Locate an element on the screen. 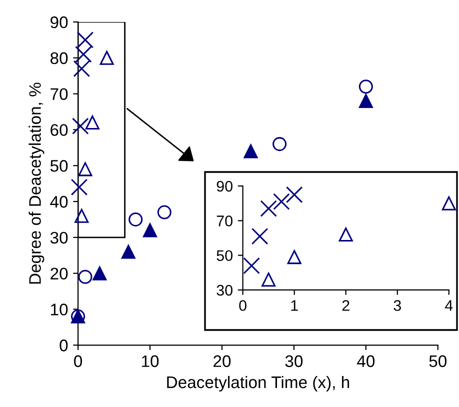 Image resolution: width=459 pixels, height=407 pixels. y-tick-label: 60 is located at coordinates (59, 130).